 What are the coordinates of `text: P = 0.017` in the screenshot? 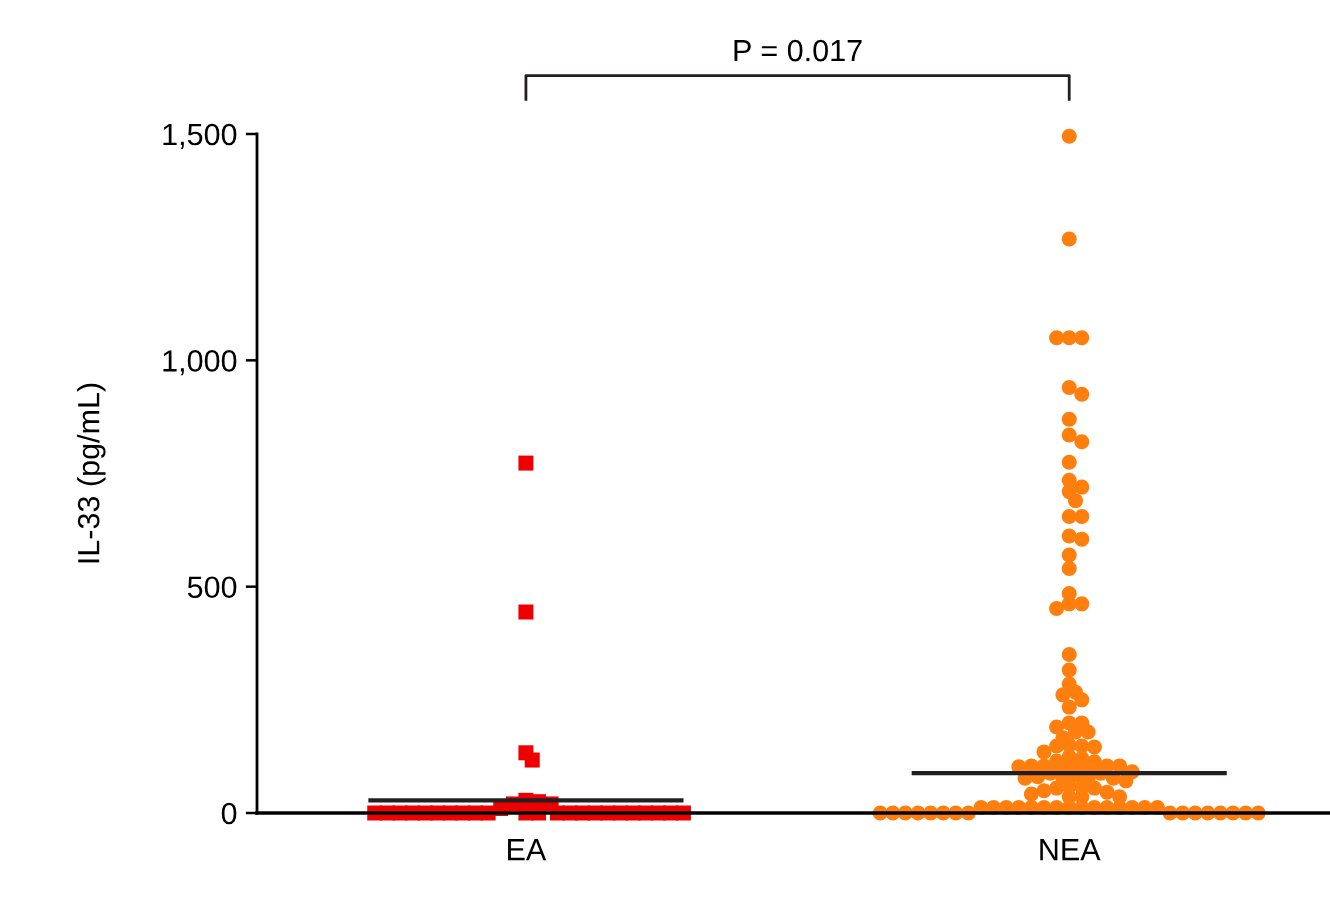 It's located at (798, 50).